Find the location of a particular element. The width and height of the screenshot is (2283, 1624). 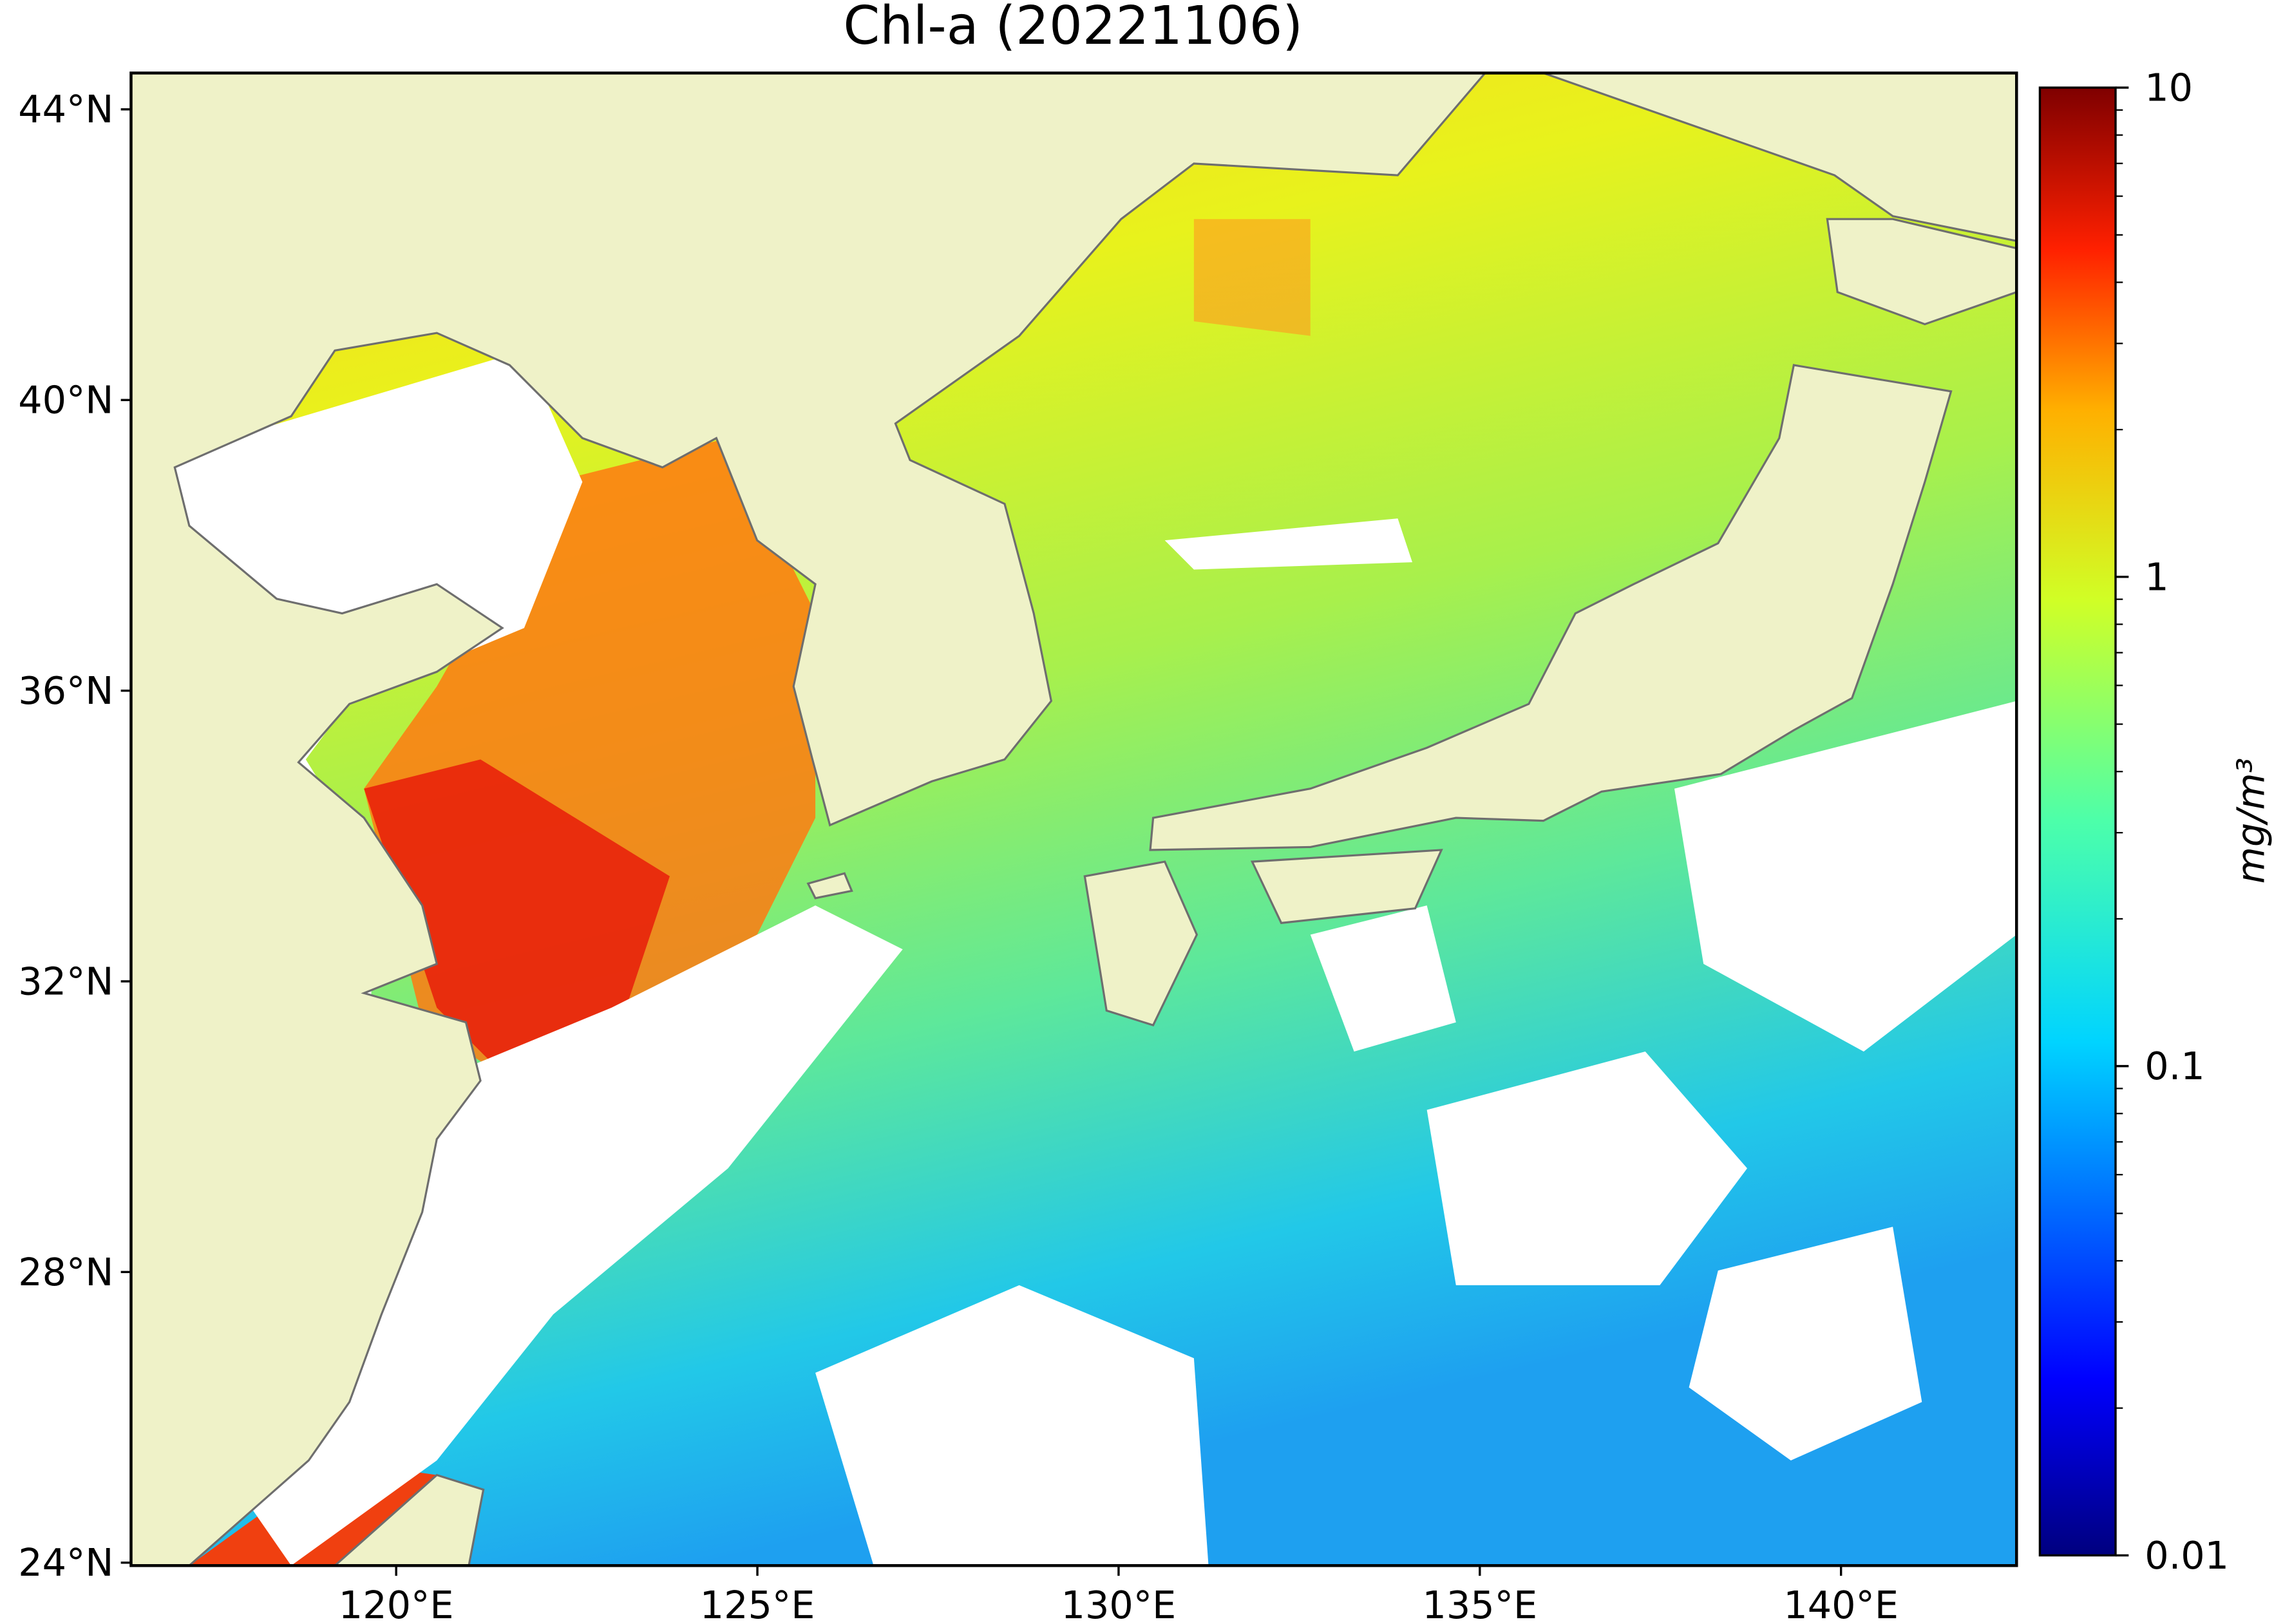

y-tick-label: 32°N is located at coordinates (65, 981).